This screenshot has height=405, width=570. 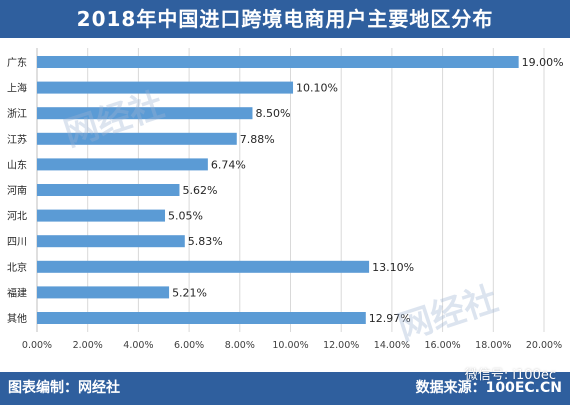 I want to click on x-tick-label: 16.00%, so click(x=442, y=345).